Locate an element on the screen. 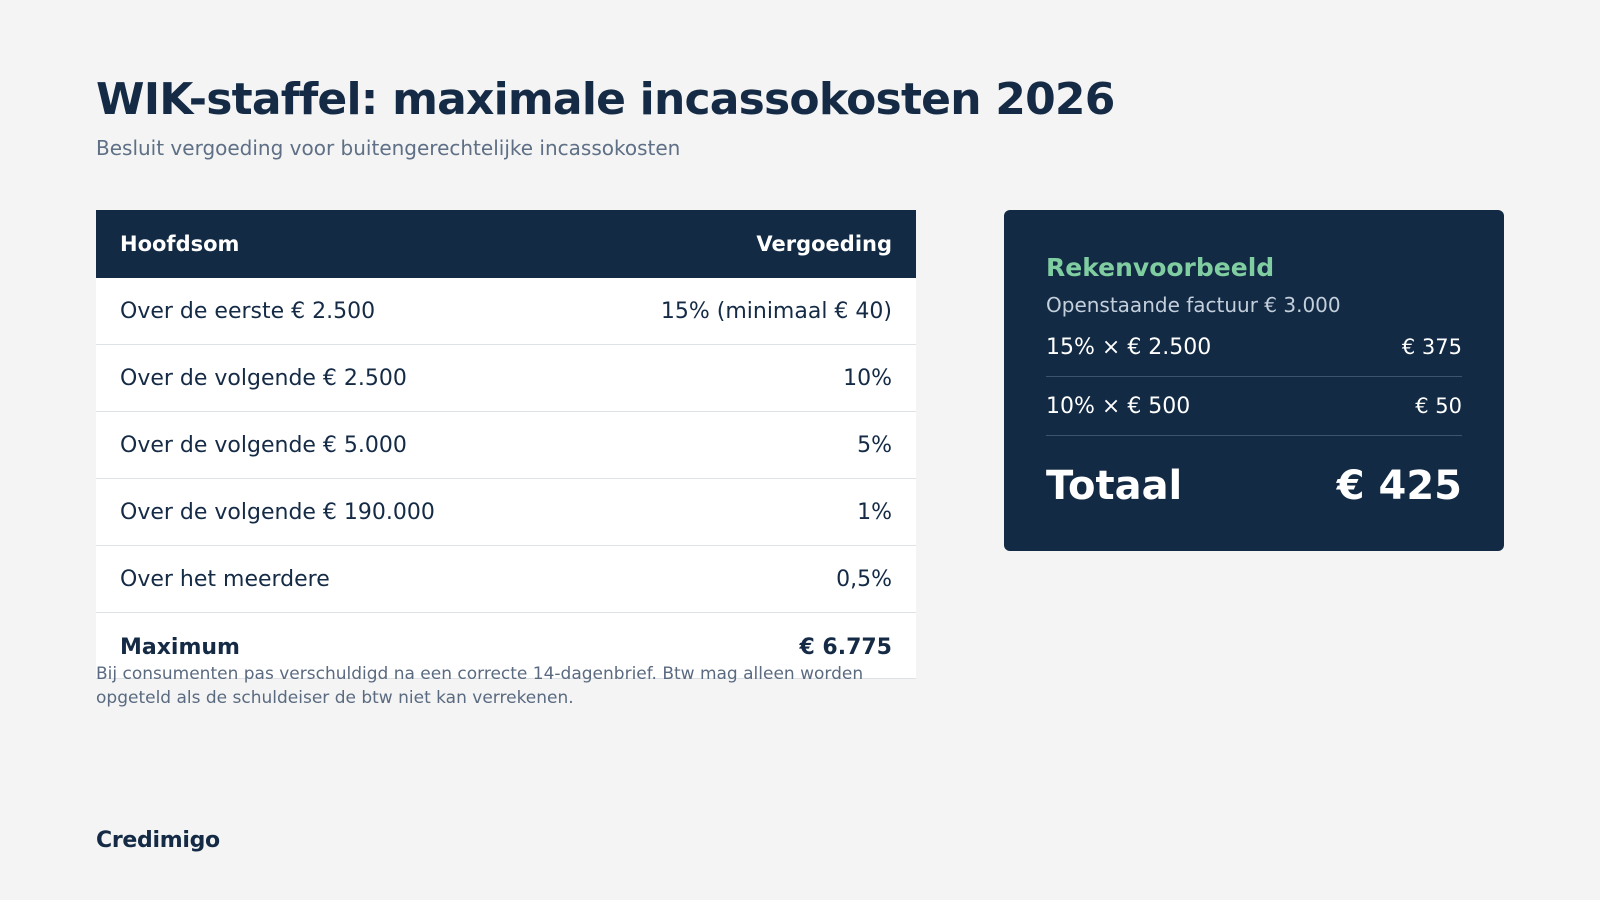 This screenshot has width=1600, height=900. row-value: 15% (minimaal € 40) is located at coordinates (776, 311).